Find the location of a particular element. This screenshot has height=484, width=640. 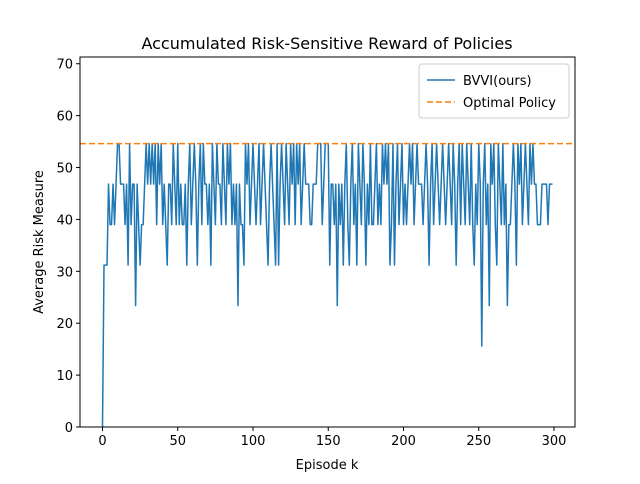

y-tick-label: 30 is located at coordinates (64, 272).